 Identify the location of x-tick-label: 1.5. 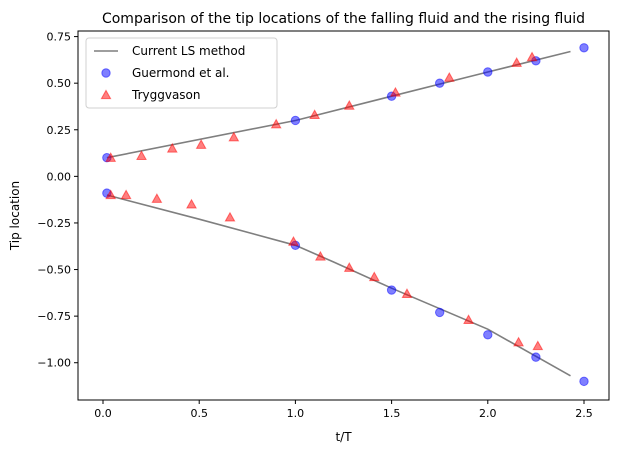
(392, 413).